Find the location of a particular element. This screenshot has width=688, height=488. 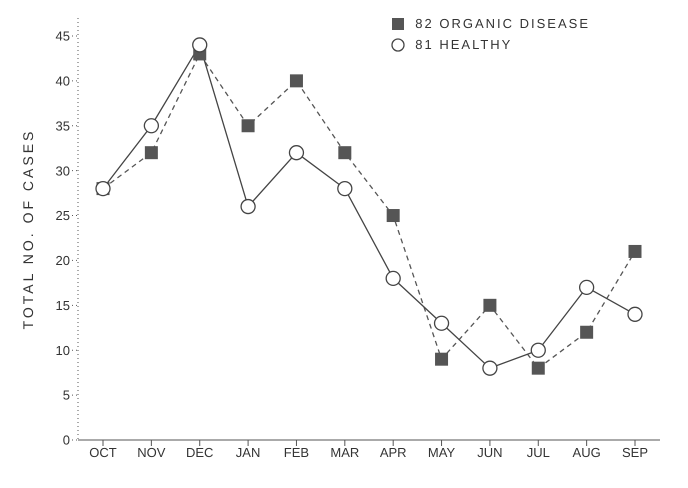

y-tick-label: 35 is located at coordinates (63, 126).